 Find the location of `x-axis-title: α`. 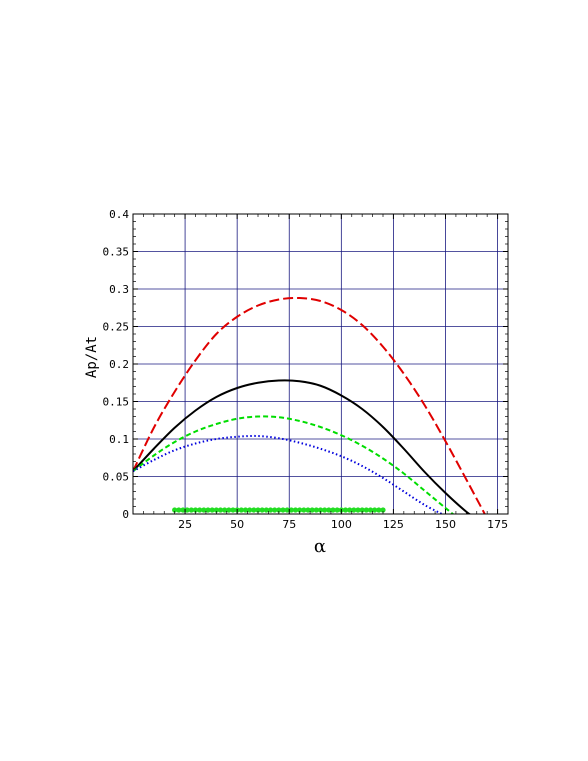

x-axis-title: α is located at coordinates (320, 546).